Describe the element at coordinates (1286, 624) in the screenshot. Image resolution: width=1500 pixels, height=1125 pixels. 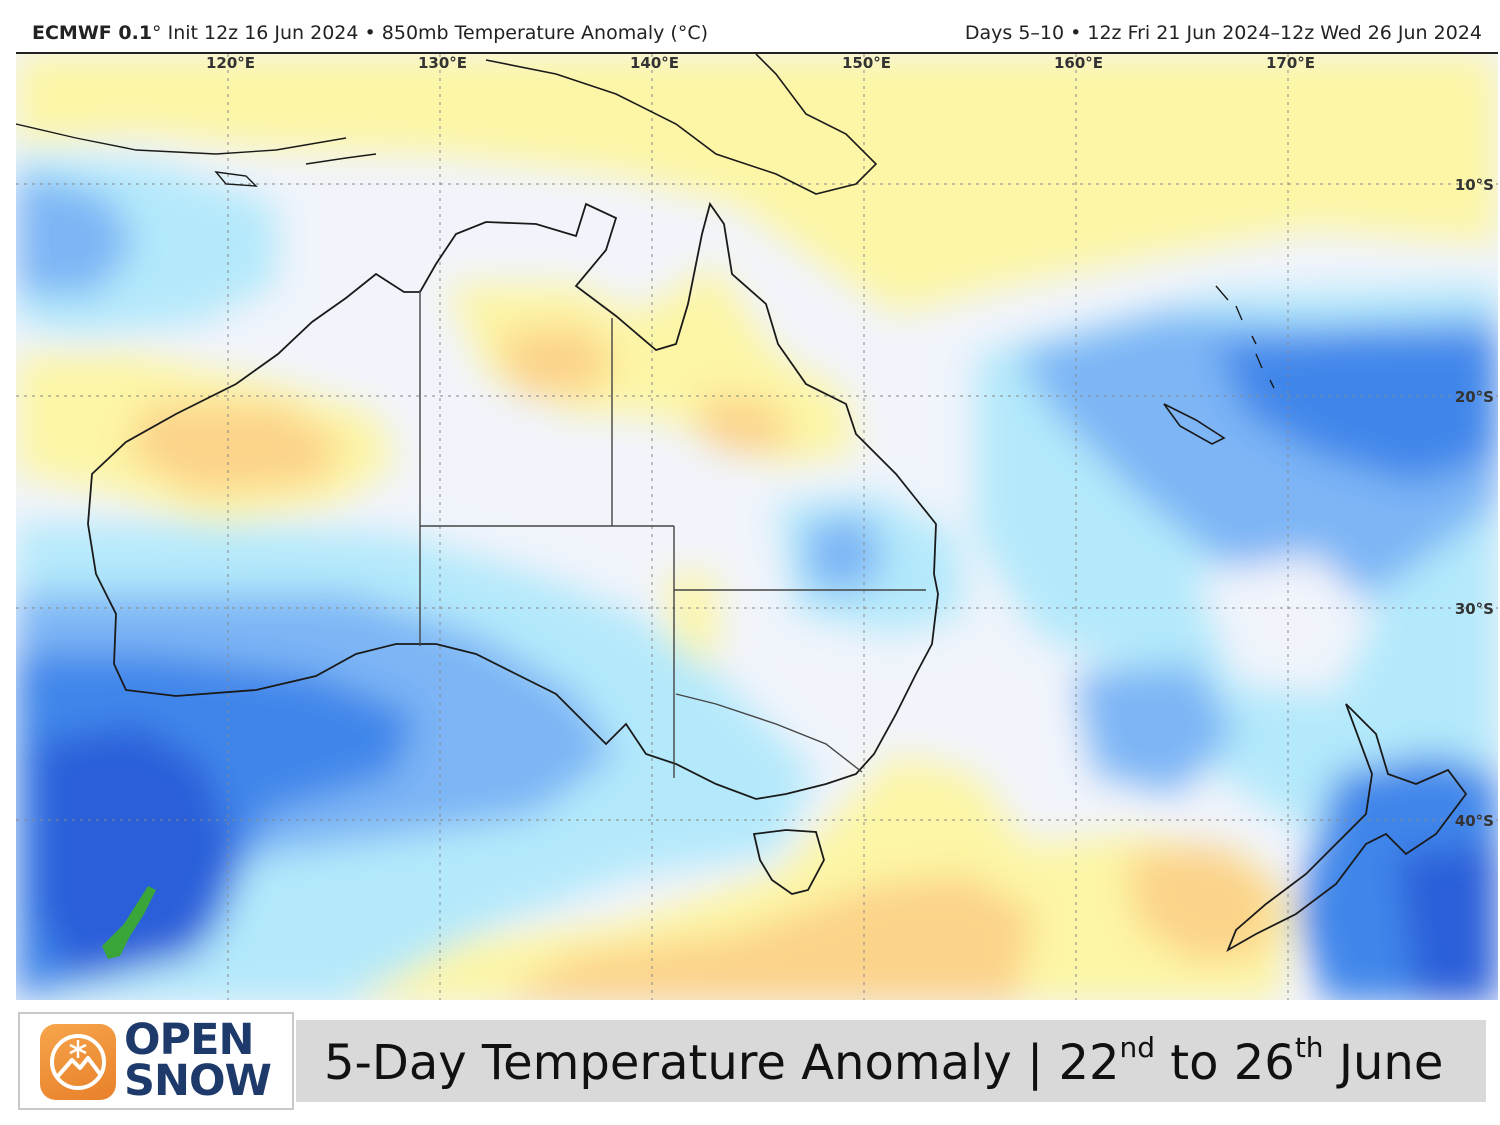
I see `neutral-tasman-pocket` at that location.